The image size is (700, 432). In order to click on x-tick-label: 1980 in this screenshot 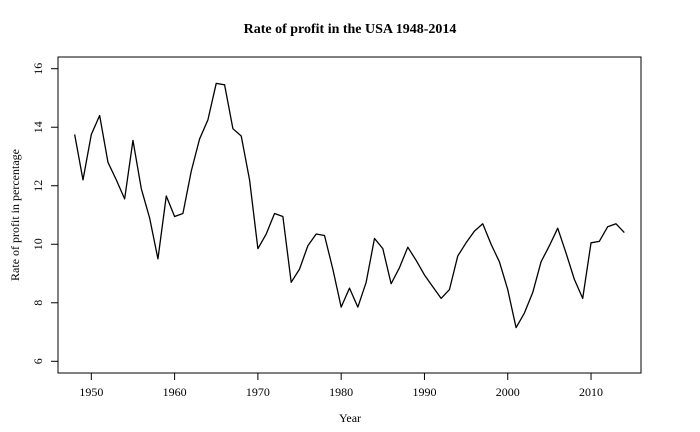, I will do `click(341, 392)`.